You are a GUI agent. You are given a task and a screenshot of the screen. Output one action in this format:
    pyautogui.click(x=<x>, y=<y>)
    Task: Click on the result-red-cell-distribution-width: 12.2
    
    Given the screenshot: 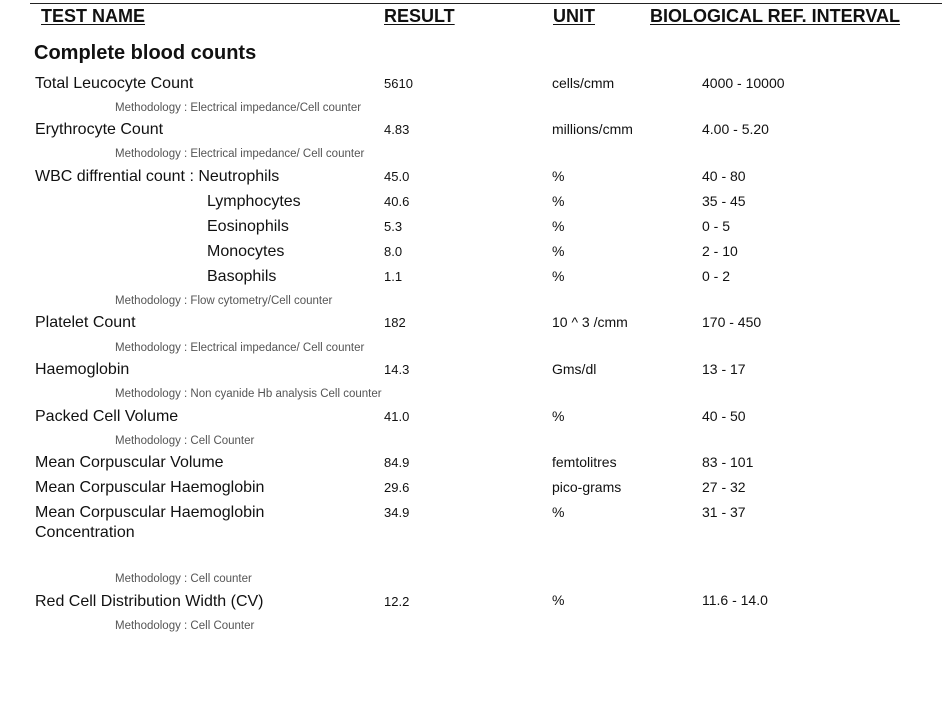 What is the action you would take?
    pyautogui.click(x=397, y=601)
    